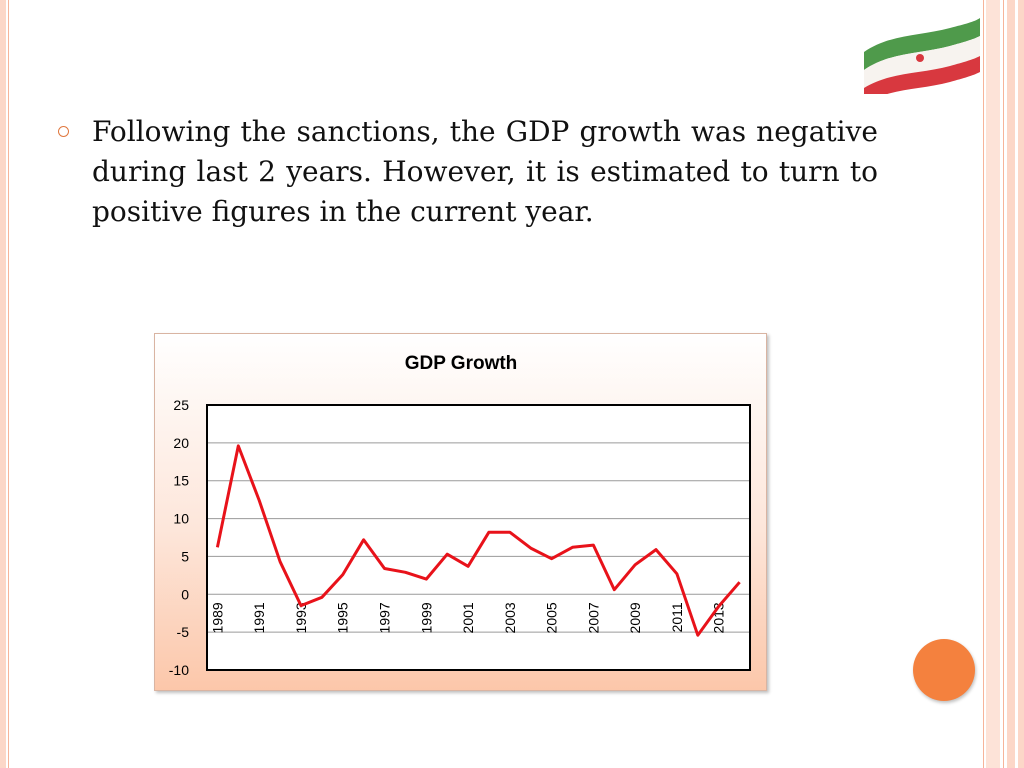 The height and width of the screenshot is (768, 1024). Describe the element at coordinates (181, 405) in the screenshot. I see `y-tick-label: 25` at that location.